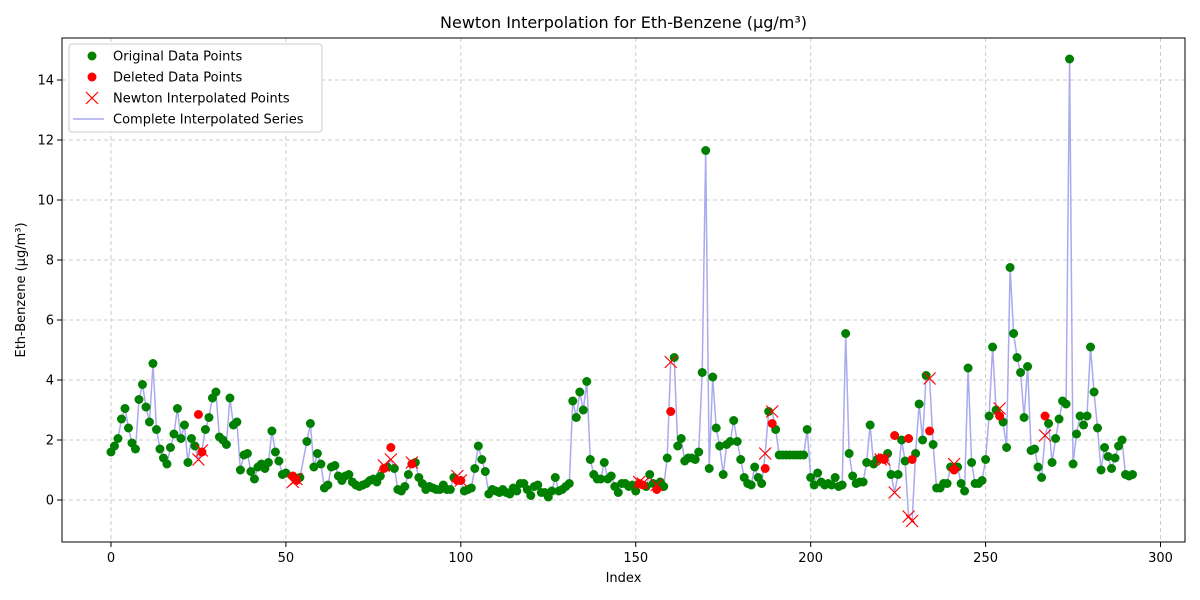  Describe the element at coordinates (635, 558) in the screenshot. I see `x-tick-label: 150` at that location.